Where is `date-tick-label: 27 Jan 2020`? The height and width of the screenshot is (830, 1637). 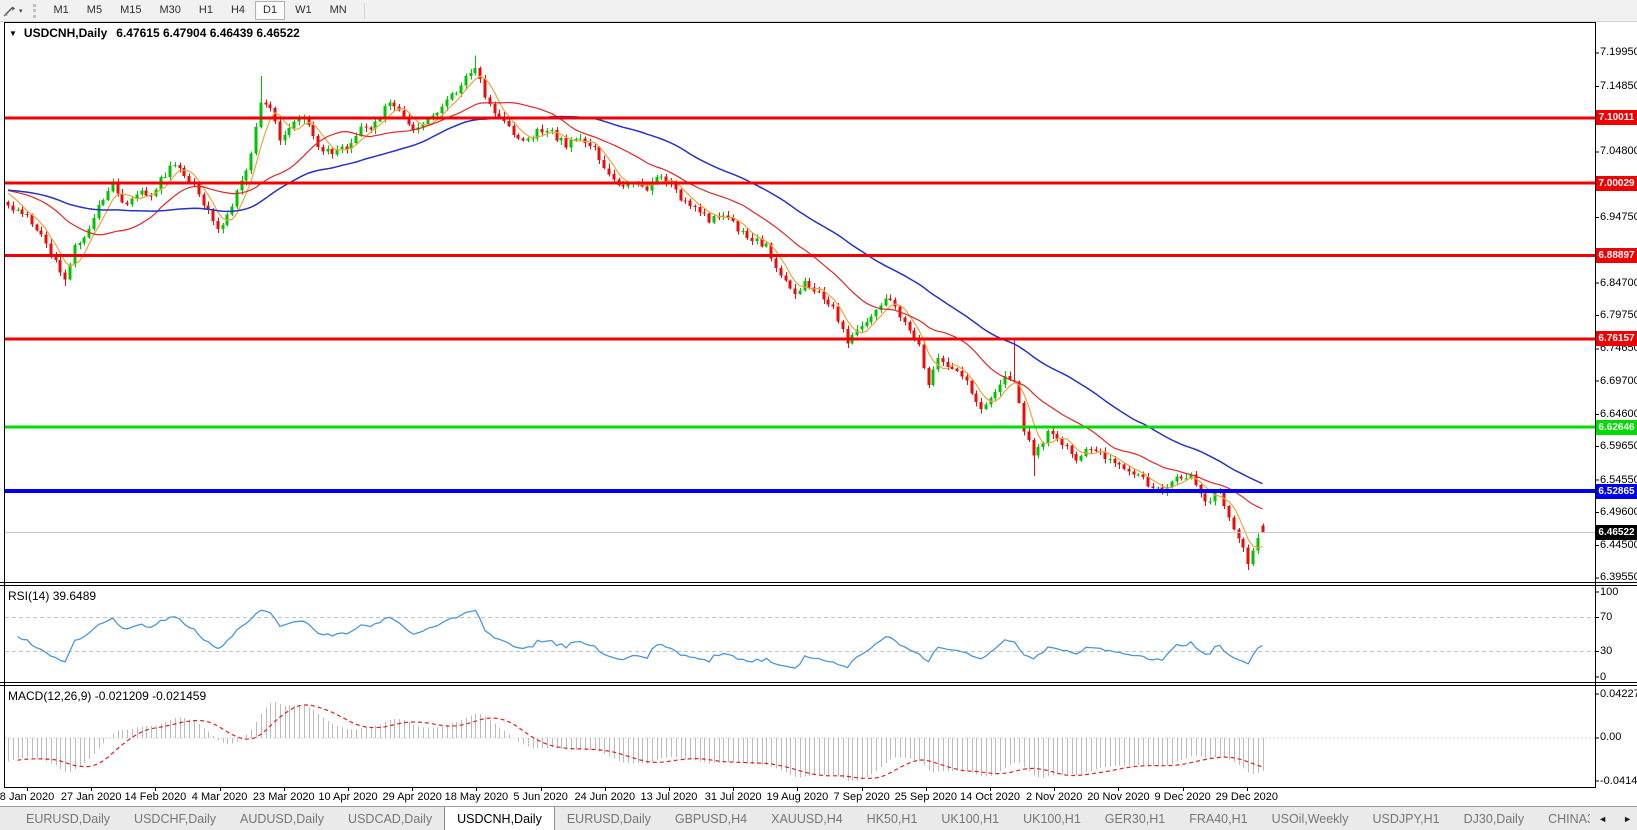
date-tick-label: 27 Jan 2020 is located at coordinates (91, 797).